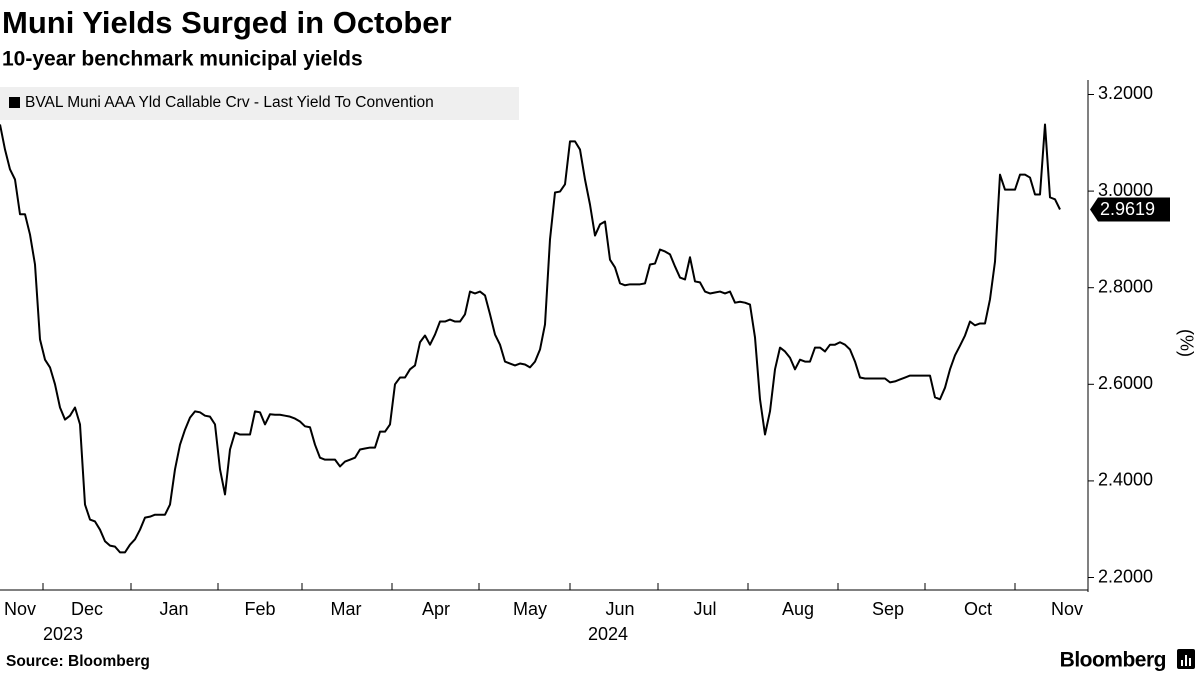 The image size is (1200, 675). I want to click on chart-title: Muni Yields Surged in October, so click(227, 22).